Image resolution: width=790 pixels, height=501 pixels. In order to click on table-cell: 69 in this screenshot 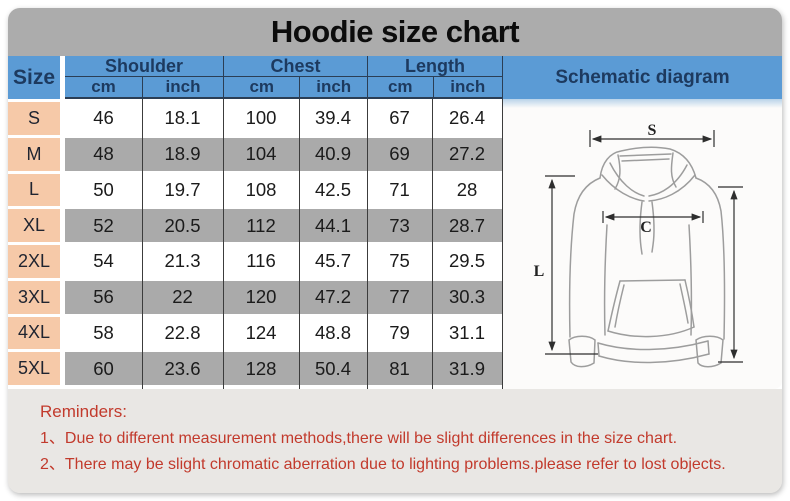, I will do `click(399, 154)`.